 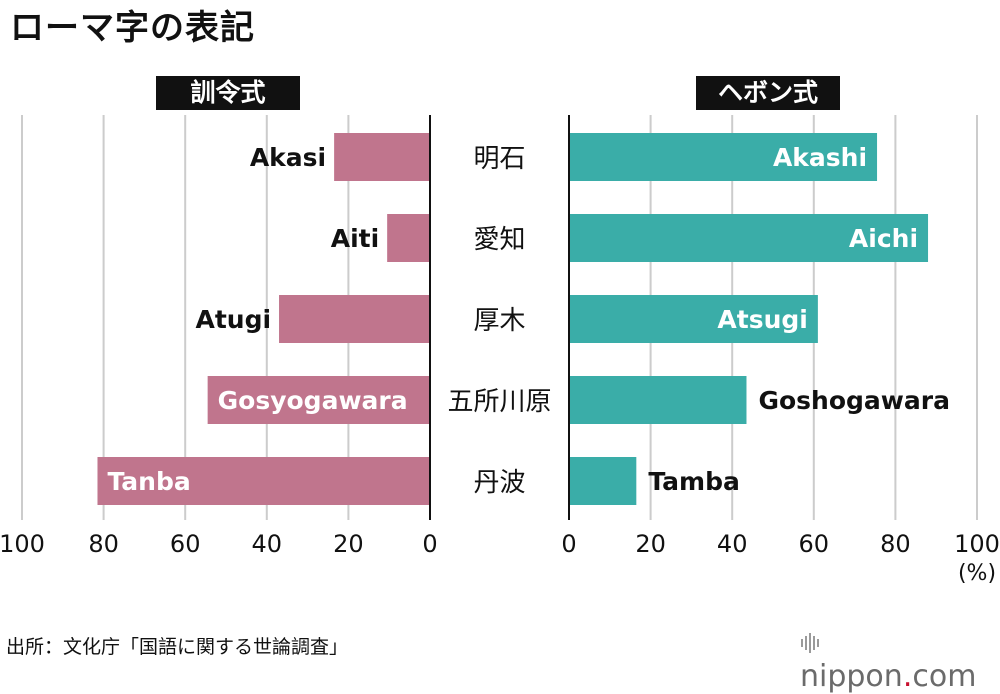 What do you see at coordinates (177, 647) in the screenshot?
I see `source-note: 出所：文化庁「国語に関する世論調査」` at bounding box center [177, 647].